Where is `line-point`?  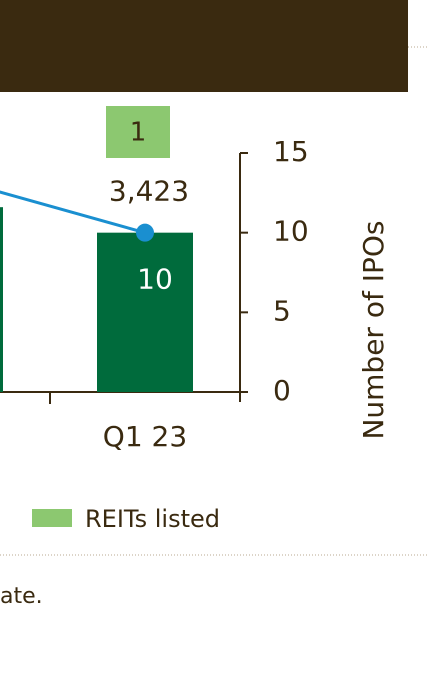 line-point is located at coordinates (145, 232).